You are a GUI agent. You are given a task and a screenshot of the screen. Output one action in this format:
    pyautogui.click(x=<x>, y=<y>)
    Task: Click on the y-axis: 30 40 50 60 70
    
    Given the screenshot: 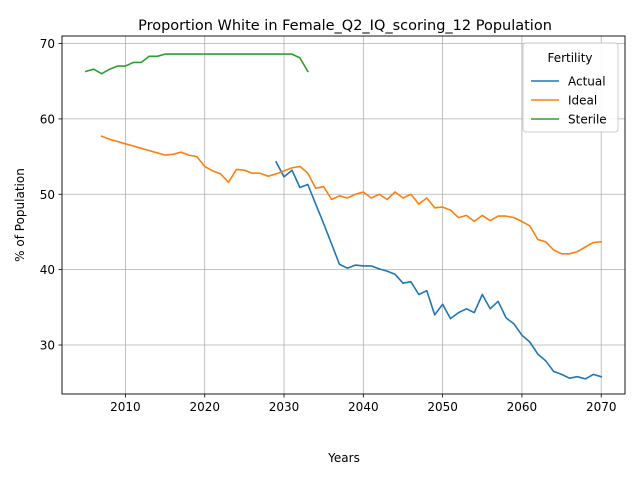 What is the action you would take?
    pyautogui.click(x=51, y=195)
    